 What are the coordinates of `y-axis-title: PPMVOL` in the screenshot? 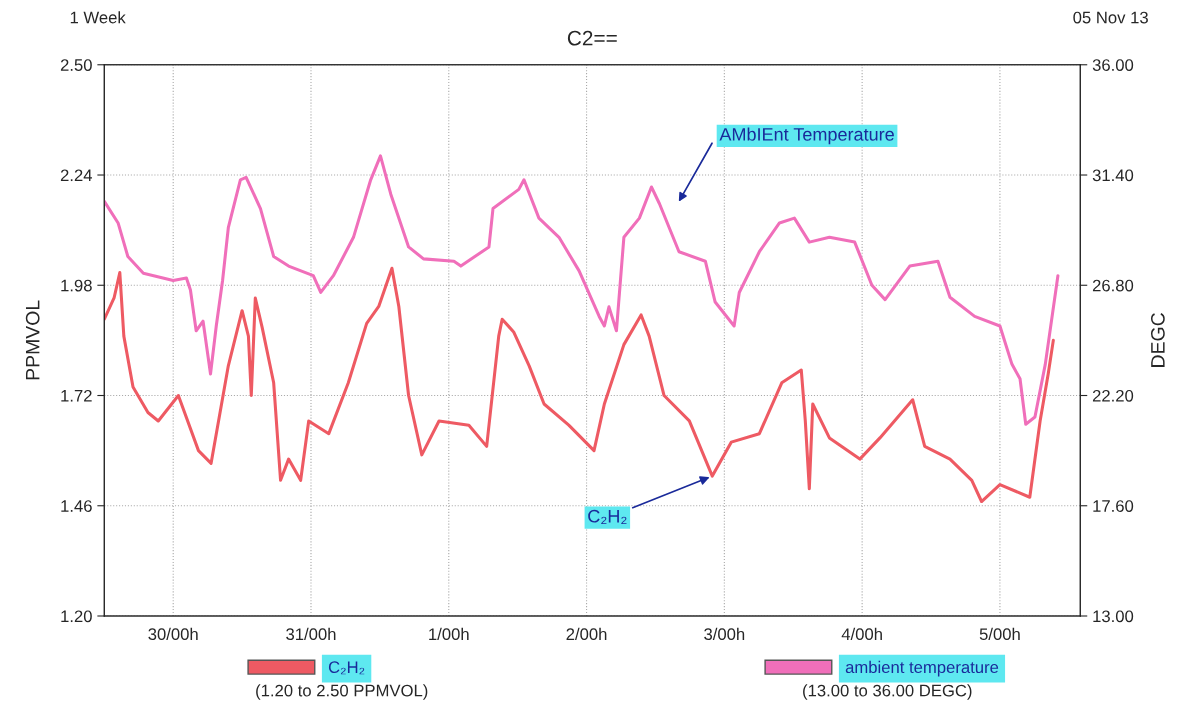 It's located at (32, 340).